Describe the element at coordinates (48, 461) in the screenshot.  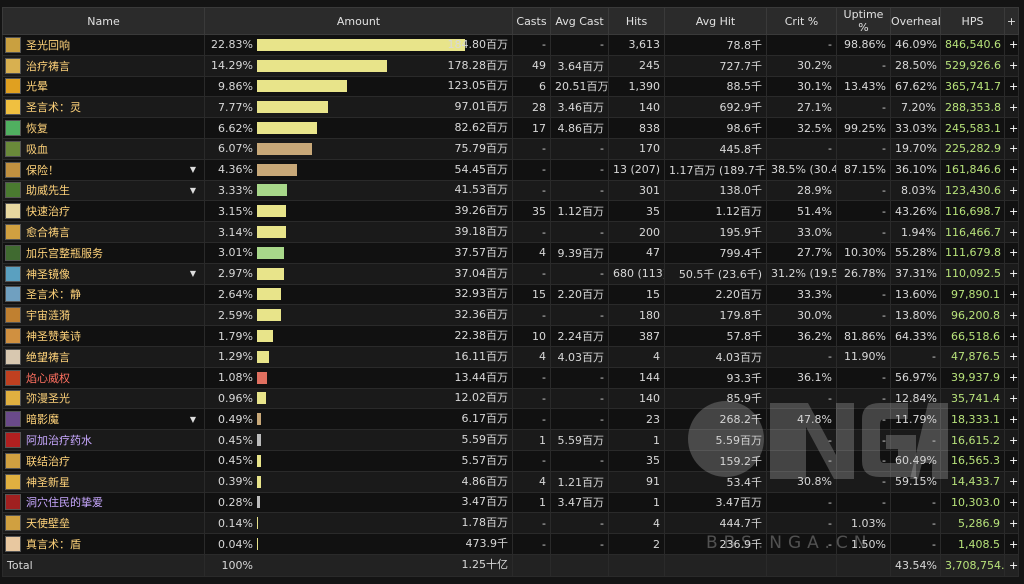
I see `ability-name: 联结治疗` at that location.